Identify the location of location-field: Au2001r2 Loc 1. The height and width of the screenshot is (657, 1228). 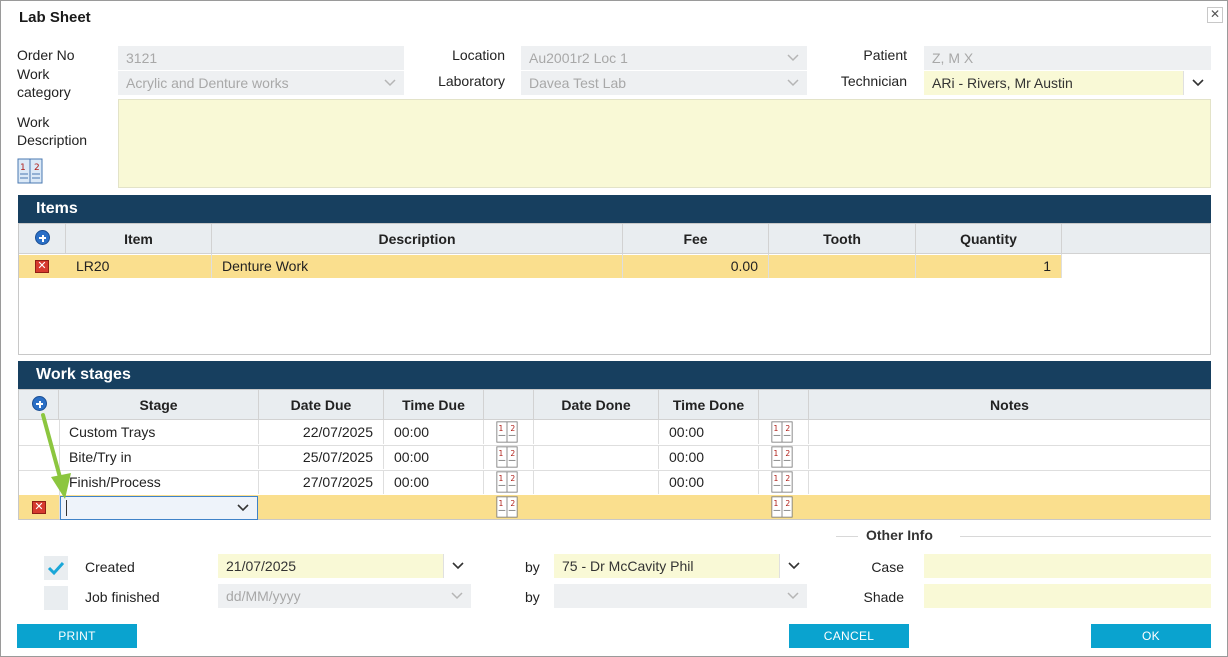
(664, 58).